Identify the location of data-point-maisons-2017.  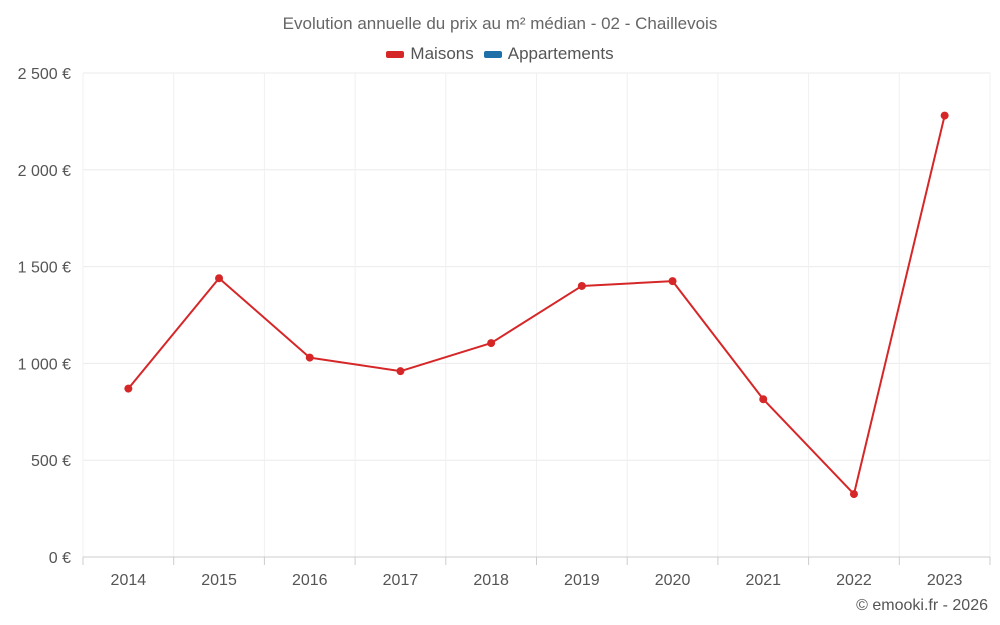
(400, 371).